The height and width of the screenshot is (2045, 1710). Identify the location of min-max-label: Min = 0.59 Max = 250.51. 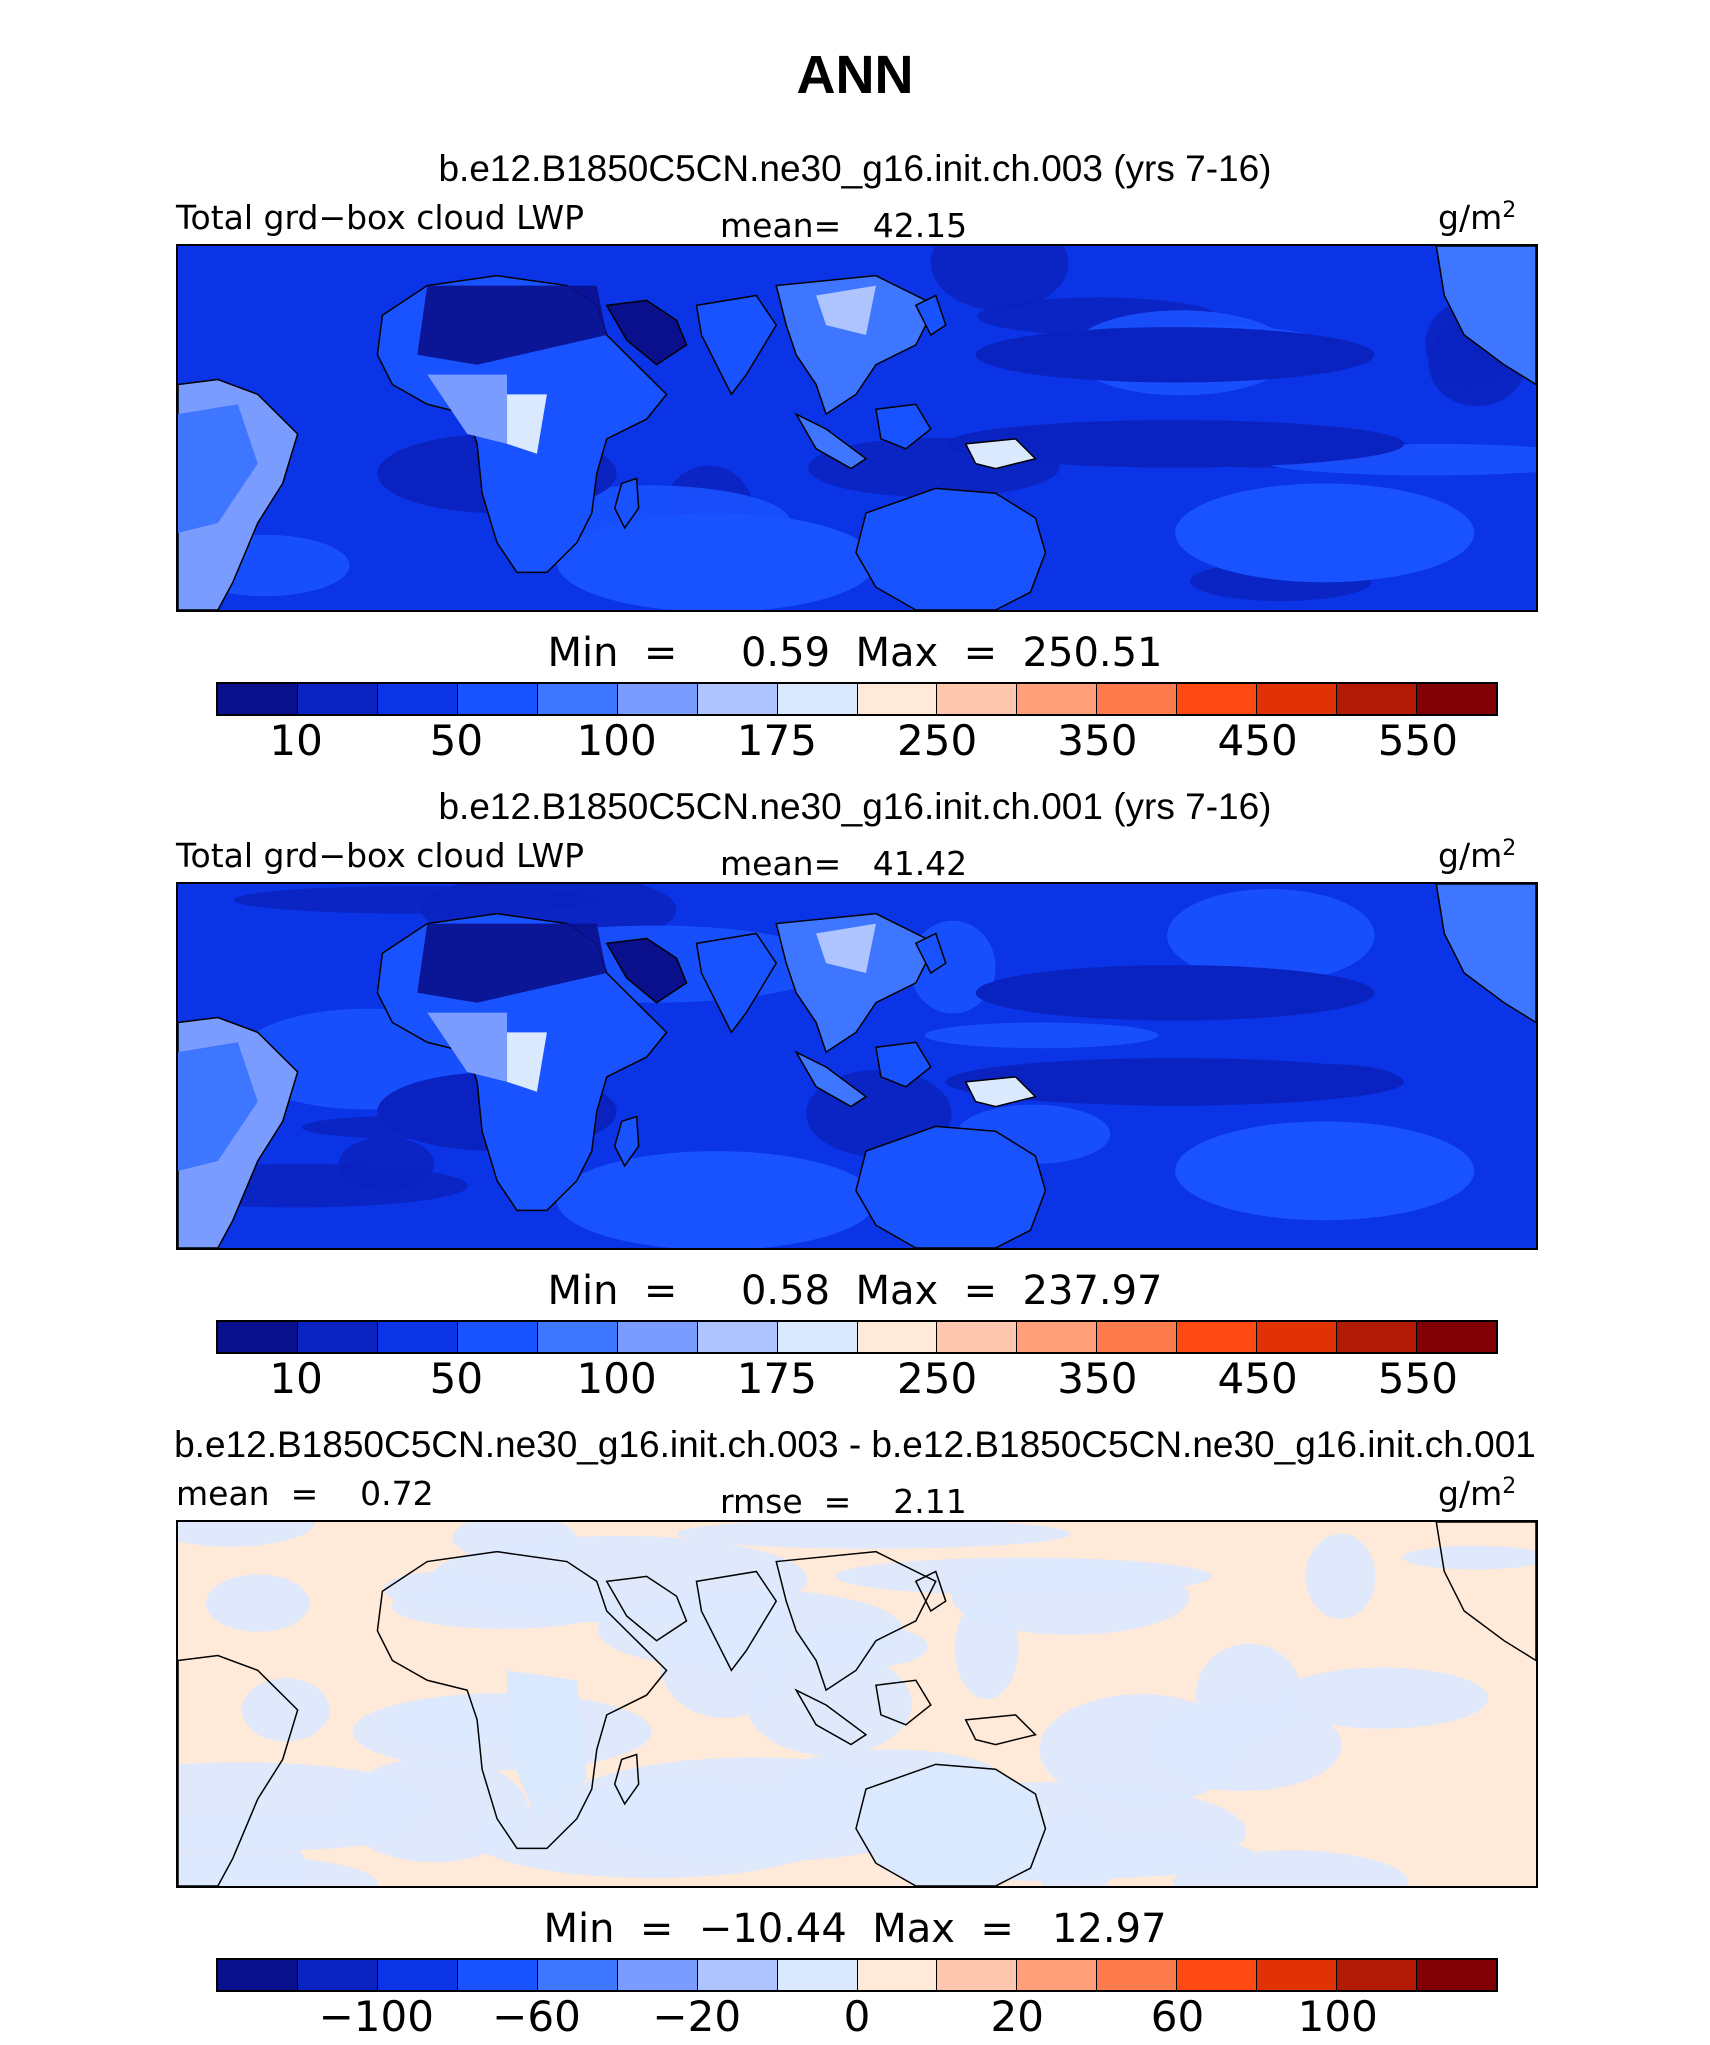
(855, 653).